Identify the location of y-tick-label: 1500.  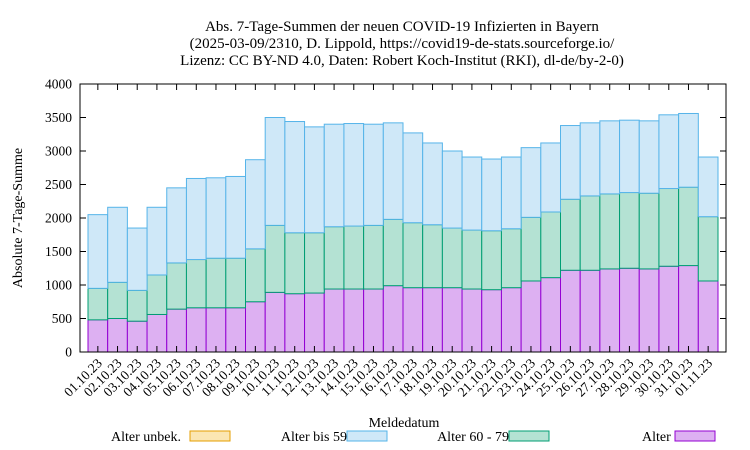
(58, 251).